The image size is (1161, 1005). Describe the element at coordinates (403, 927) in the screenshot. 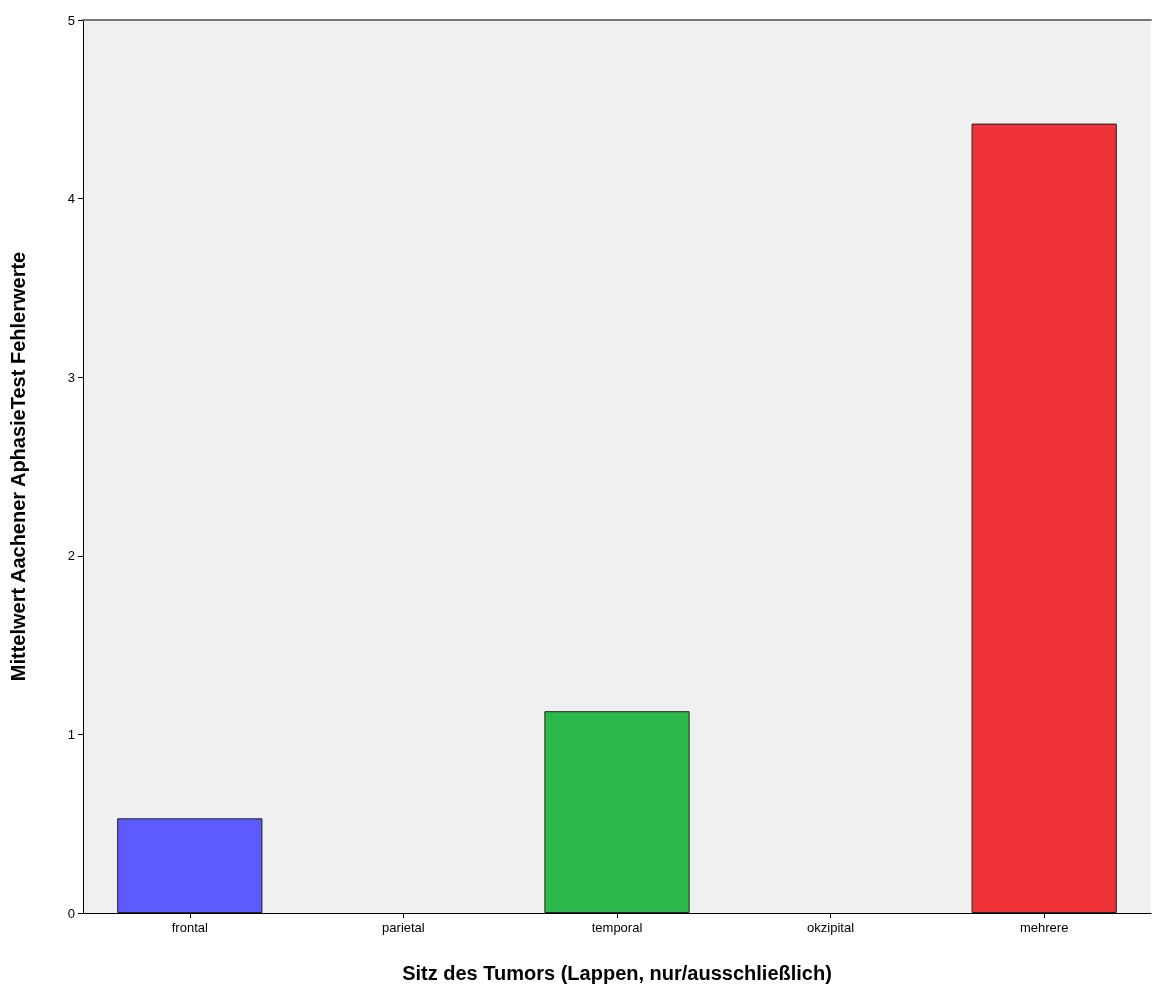

I see `x-tick-label: parietal` at that location.